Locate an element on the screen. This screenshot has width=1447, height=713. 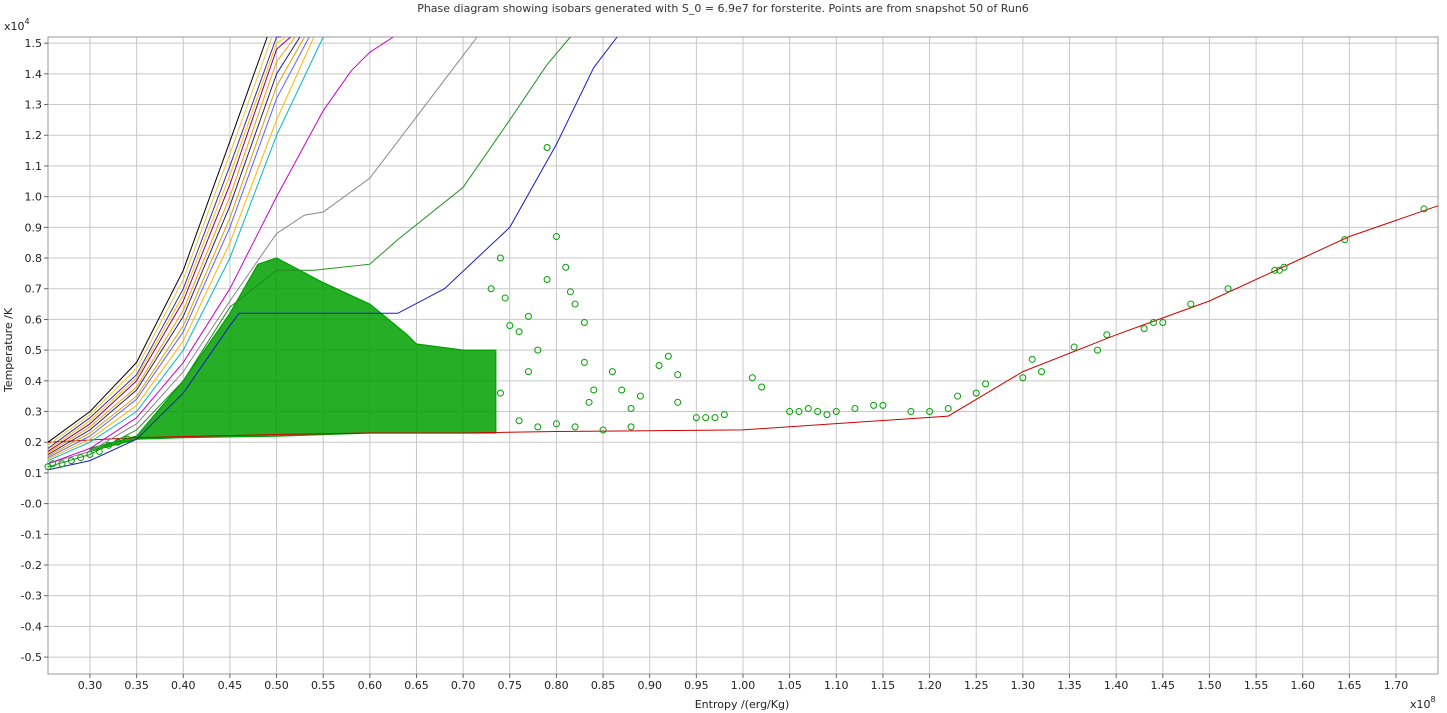
x-tick-label: 1.05 is located at coordinates (789, 685).